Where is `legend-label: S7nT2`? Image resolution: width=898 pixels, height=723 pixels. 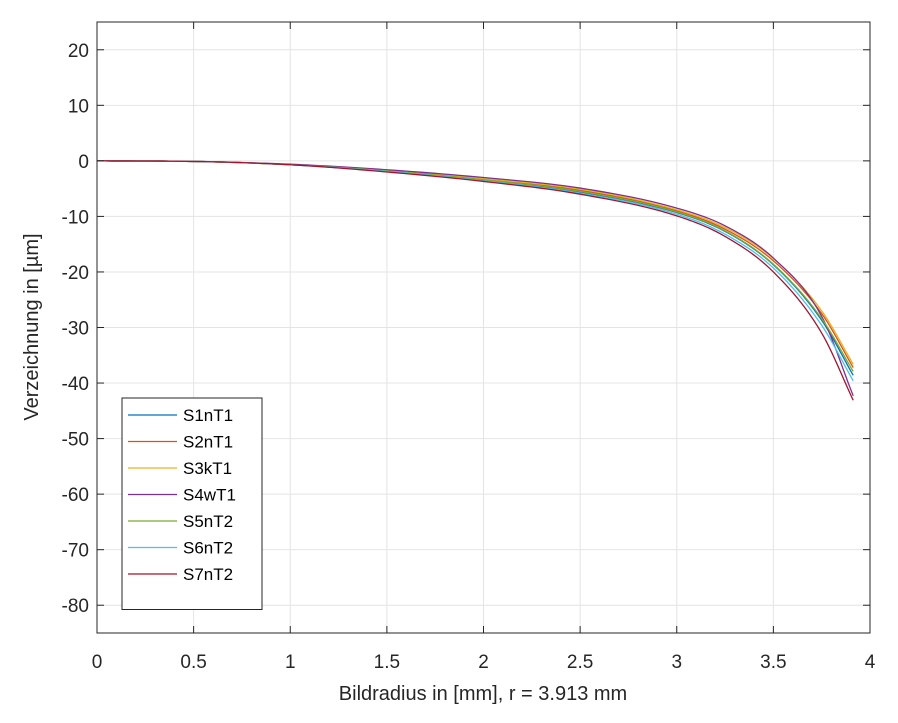
legend-label: S7nT2 is located at coordinates (208, 574).